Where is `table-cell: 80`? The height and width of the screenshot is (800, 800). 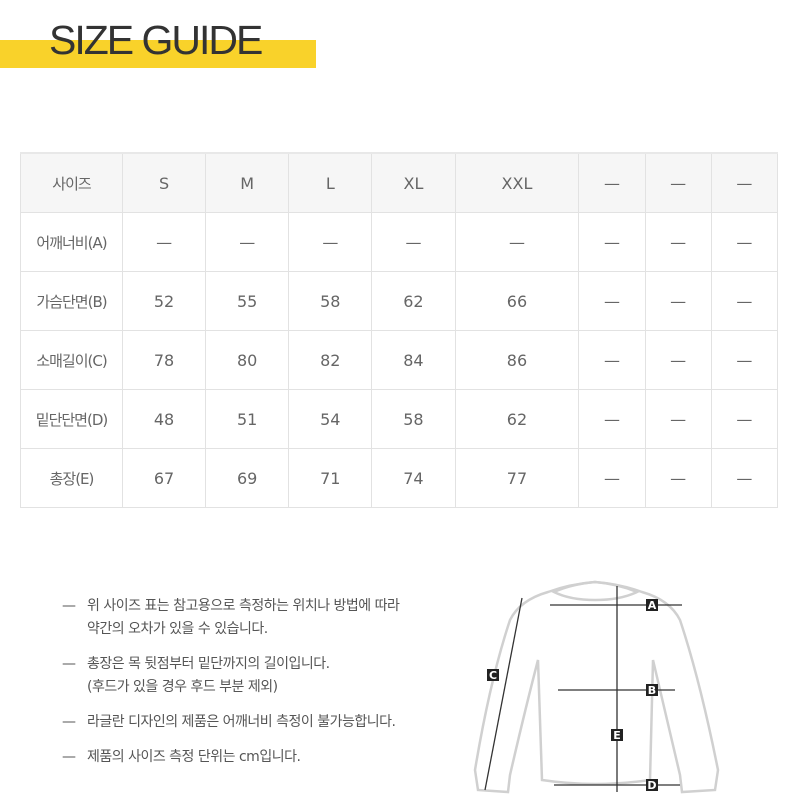 table-cell: 80 is located at coordinates (247, 360).